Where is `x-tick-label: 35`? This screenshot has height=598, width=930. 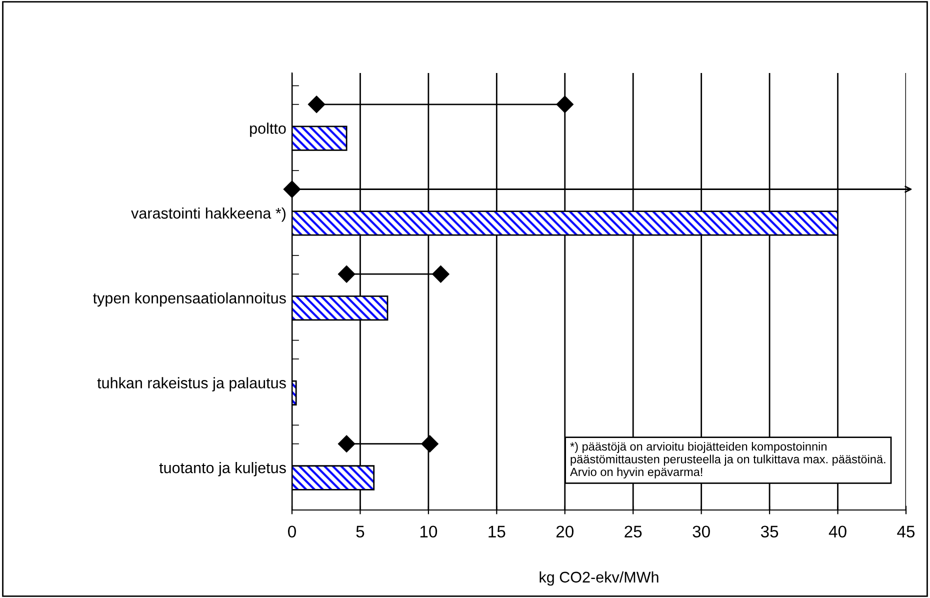
x-tick-label: 35 is located at coordinates (769, 532).